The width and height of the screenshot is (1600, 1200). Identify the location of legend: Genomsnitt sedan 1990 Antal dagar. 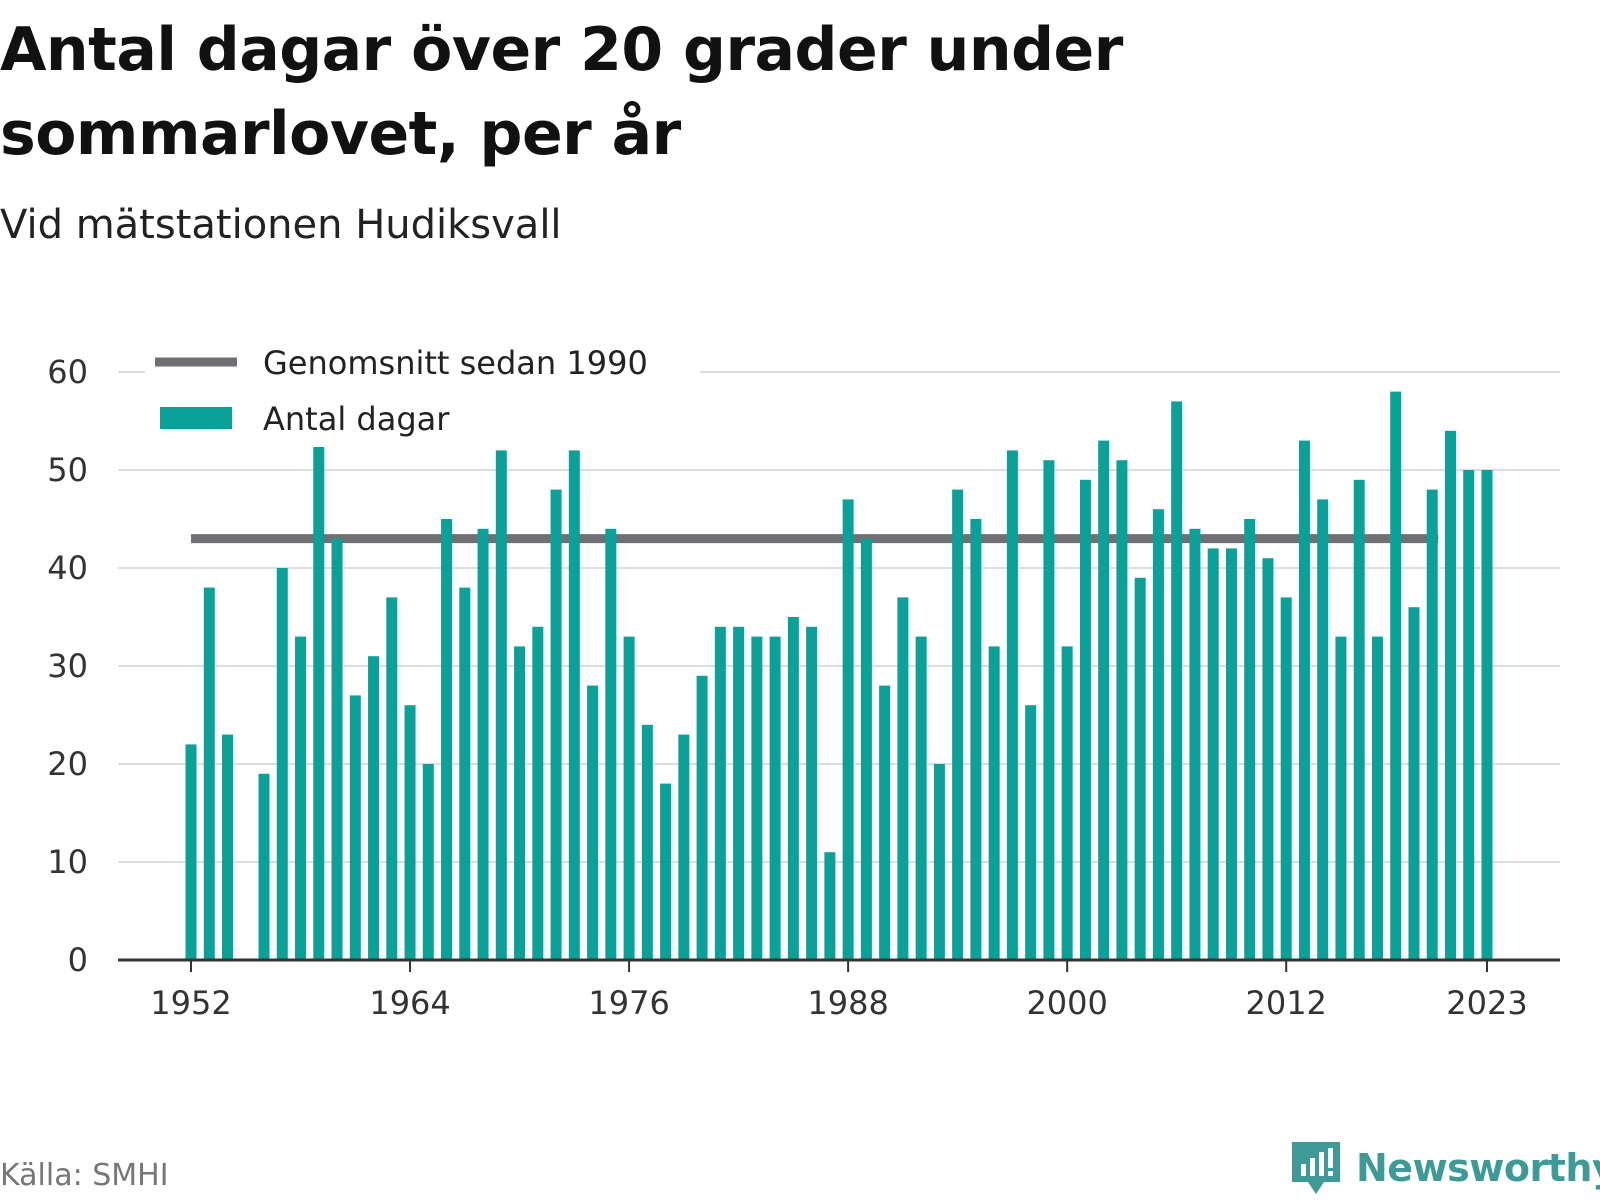
(422, 392).